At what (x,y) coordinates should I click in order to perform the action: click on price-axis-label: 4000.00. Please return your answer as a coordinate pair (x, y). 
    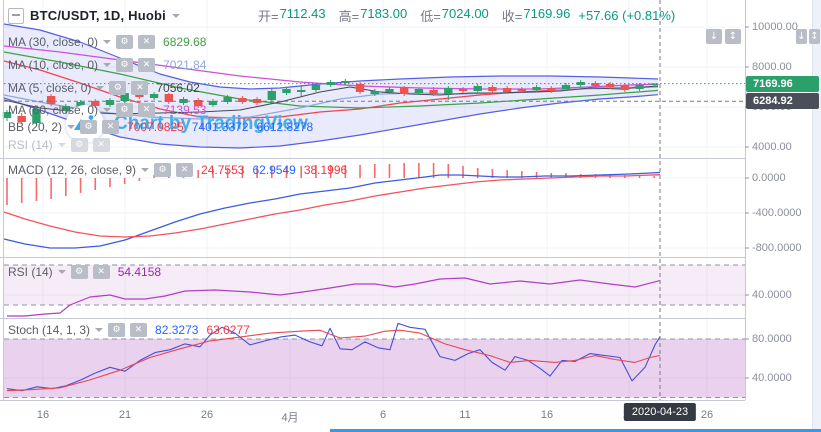
    Looking at the image, I should click on (772, 147).